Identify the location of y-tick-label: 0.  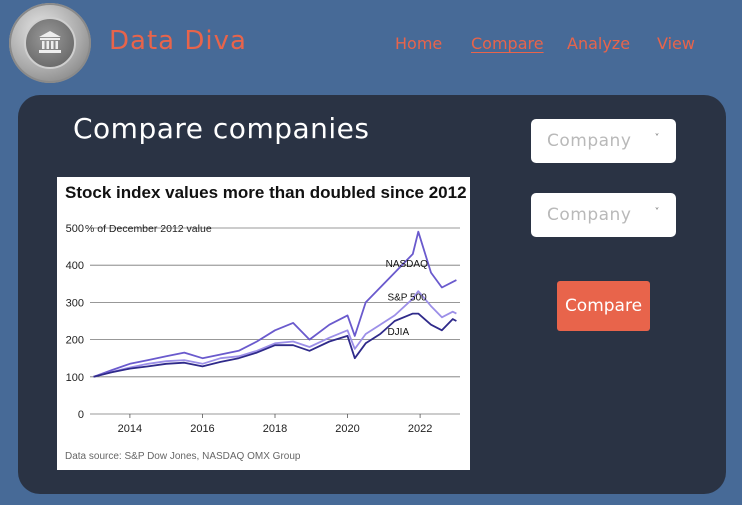
(81, 415).